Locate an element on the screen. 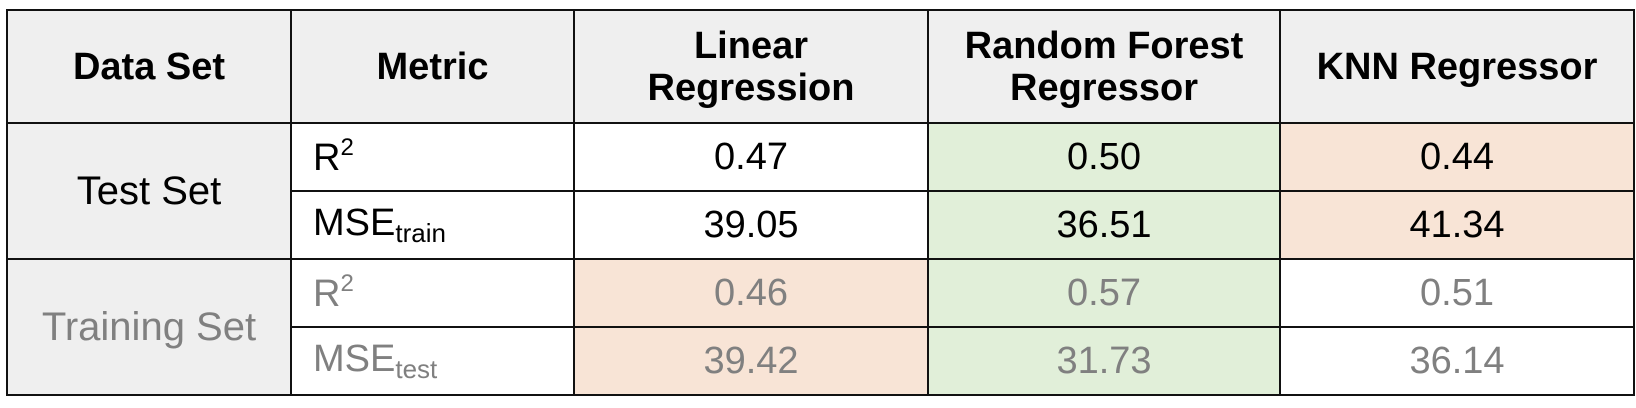  metric-subscript: train is located at coordinates (420, 232).